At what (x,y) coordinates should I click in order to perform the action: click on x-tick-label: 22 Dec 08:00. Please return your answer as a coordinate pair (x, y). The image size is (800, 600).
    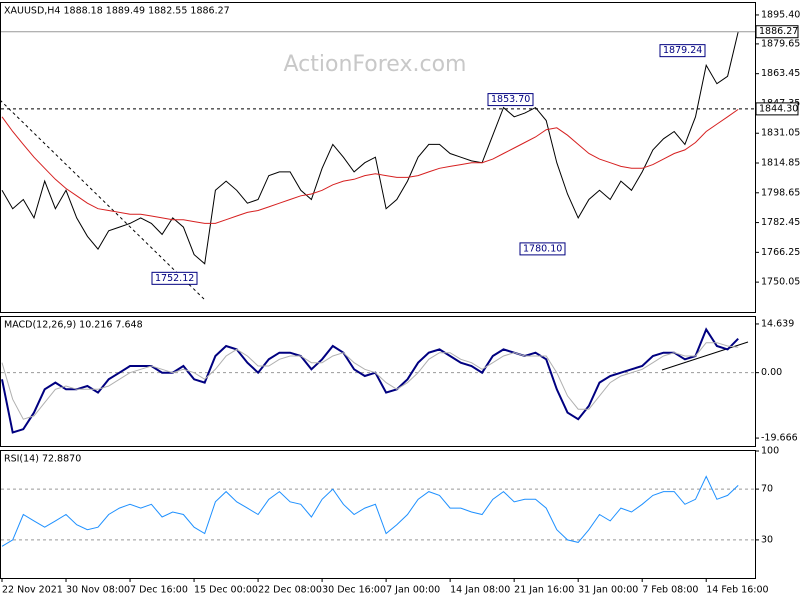
    Looking at the image, I should click on (290, 590).